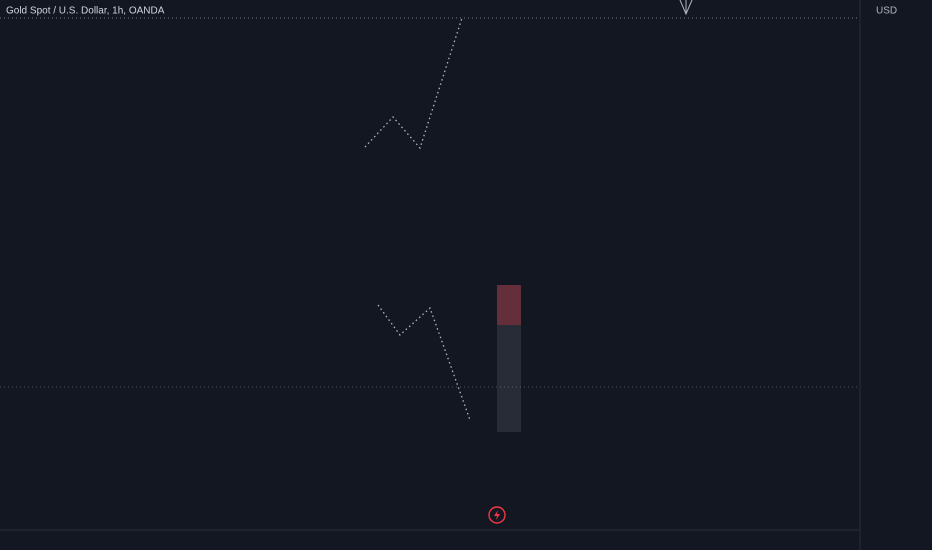 The height and width of the screenshot is (550, 932). I want to click on projection-path, so click(424, 362).